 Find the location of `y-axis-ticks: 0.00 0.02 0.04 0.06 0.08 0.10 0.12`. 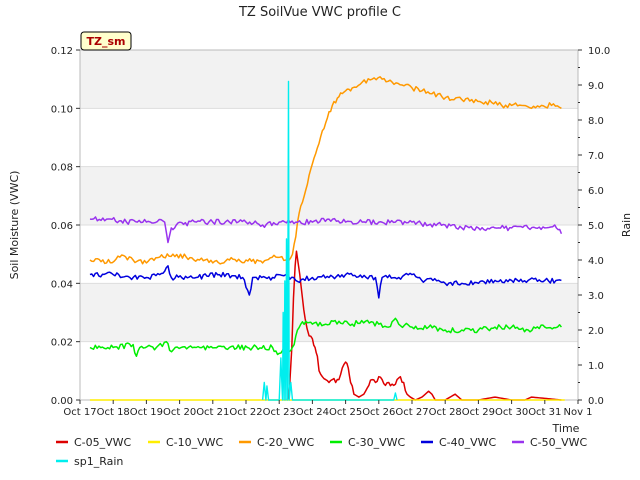

y-axis-ticks: 0.00 0.02 0.04 0.06 0.08 0.10 0.12 is located at coordinates (65, 226).